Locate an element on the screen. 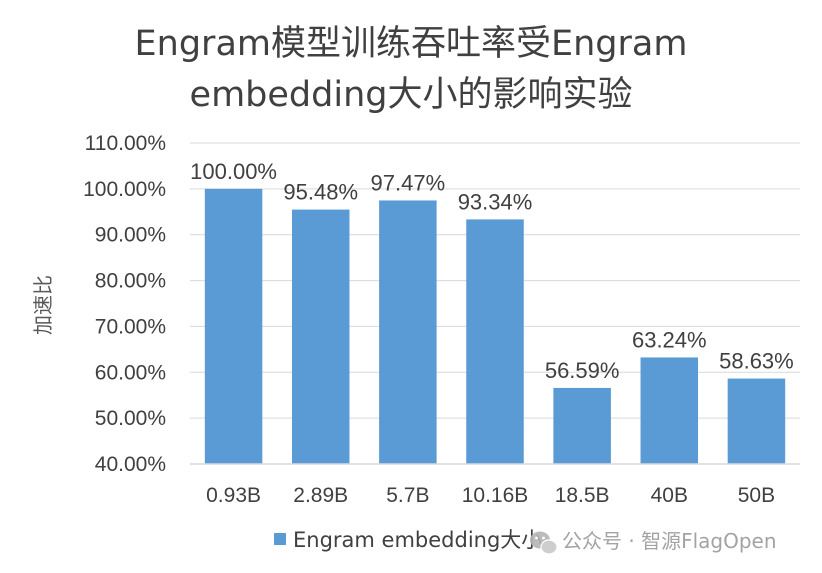 The height and width of the screenshot is (573, 822). data-label: 56.59% is located at coordinates (582, 370).